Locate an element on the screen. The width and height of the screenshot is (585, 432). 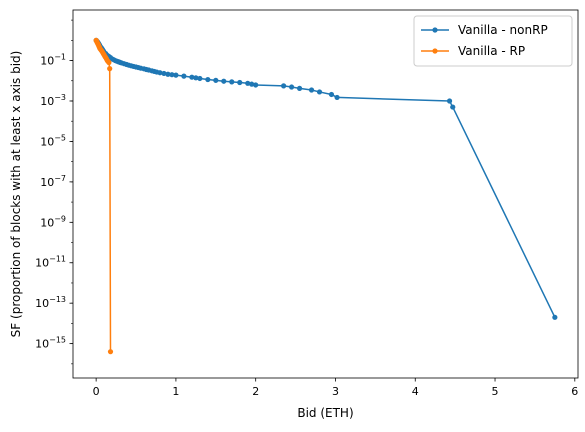
x-axis-label: Bid (ETH) is located at coordinates (325, 413).